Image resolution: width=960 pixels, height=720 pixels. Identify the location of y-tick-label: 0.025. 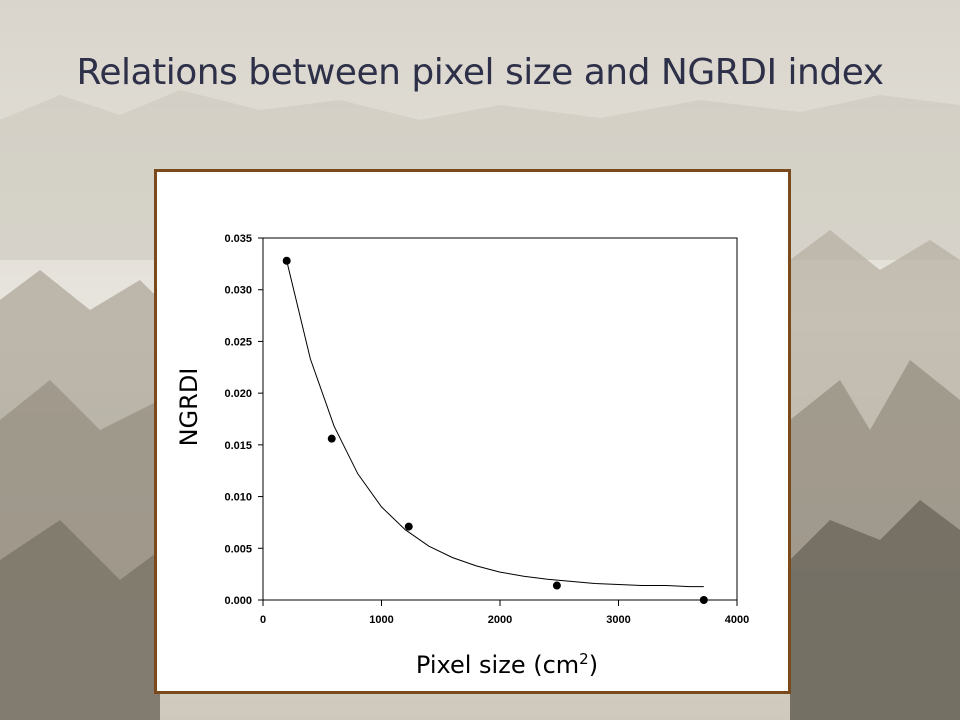
(238, 342).